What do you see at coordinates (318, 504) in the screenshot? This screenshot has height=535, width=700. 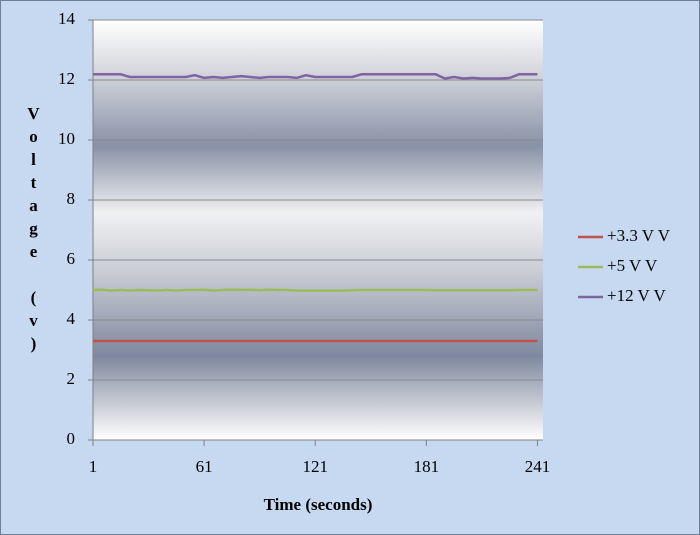 I see `x-axis-title: Time (seconds)` at bounding box center [318, 504].